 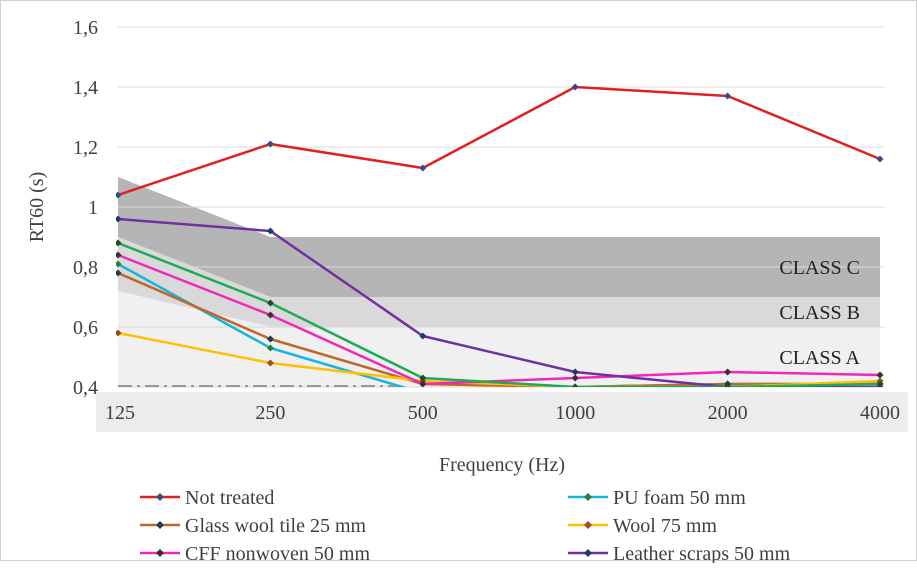 I want to click on x-tick-label: 4000, so click(x=880, y=413).